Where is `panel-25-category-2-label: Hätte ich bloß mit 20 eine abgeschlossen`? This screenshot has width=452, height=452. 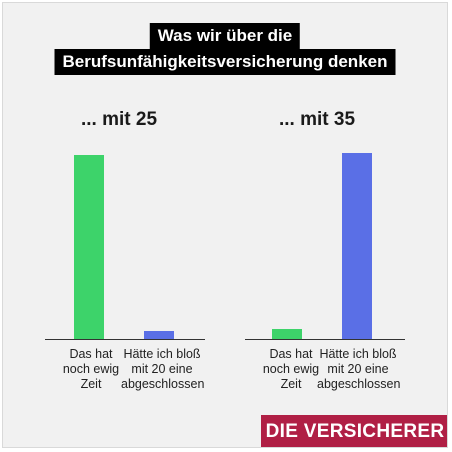
panel-25-category-2-label: Hätte ich bloß mit 20 eine abgeschlossen is located at coordinates (163, 369).